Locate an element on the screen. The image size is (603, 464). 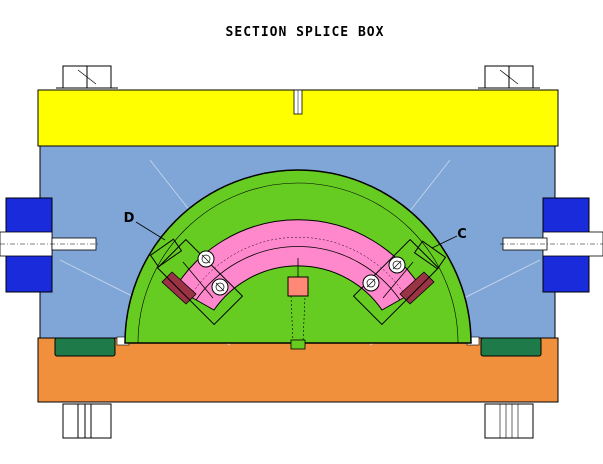
clamp-screw-top-left is located at coordinates (206, 259).